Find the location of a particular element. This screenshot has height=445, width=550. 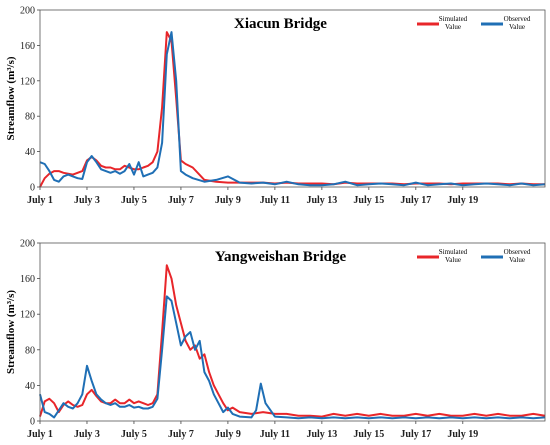

chart-title: Yangweishan Bridge is located at coordinates (281, 257).